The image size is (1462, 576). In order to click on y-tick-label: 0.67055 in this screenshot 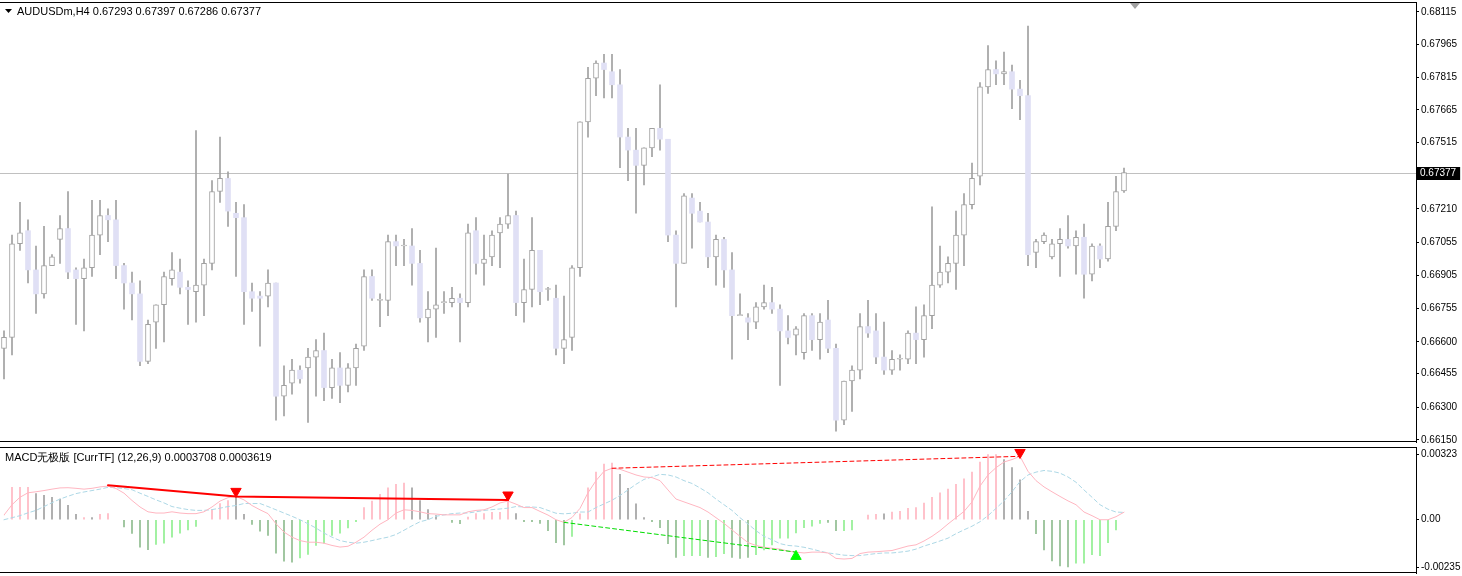, I will do `click(1439, 242)`.